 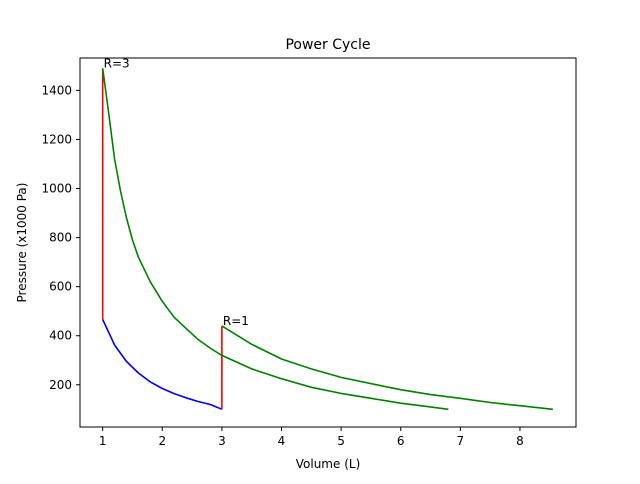 I want to click on y-tick-label: 600, so click(x=60, y=287).